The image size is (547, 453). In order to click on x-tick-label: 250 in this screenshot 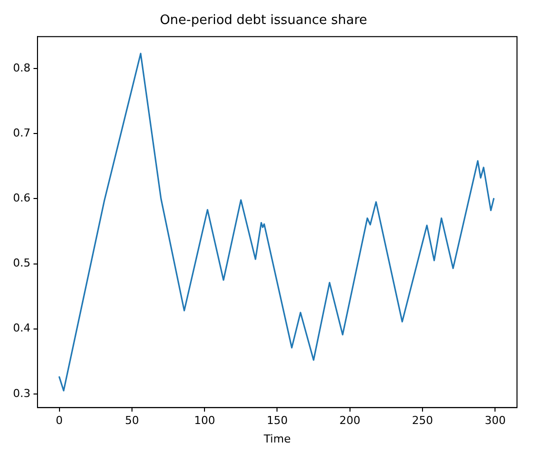, I will do `click(423, 421)`.